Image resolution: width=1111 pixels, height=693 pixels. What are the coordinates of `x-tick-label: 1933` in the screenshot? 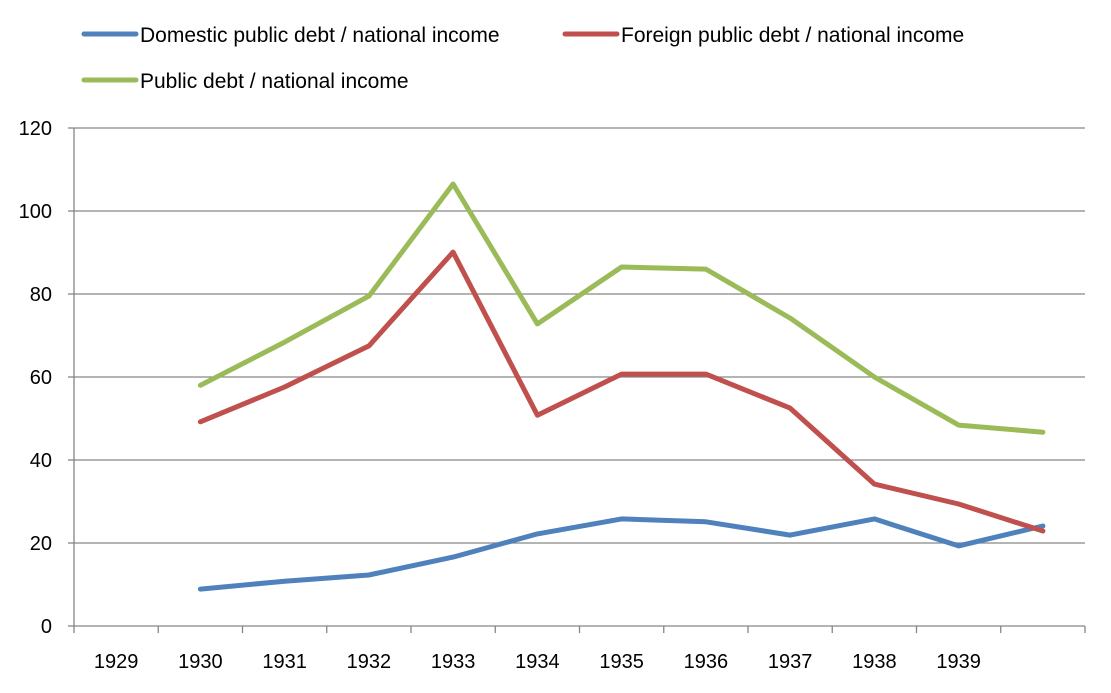 It's located at (453, 662).